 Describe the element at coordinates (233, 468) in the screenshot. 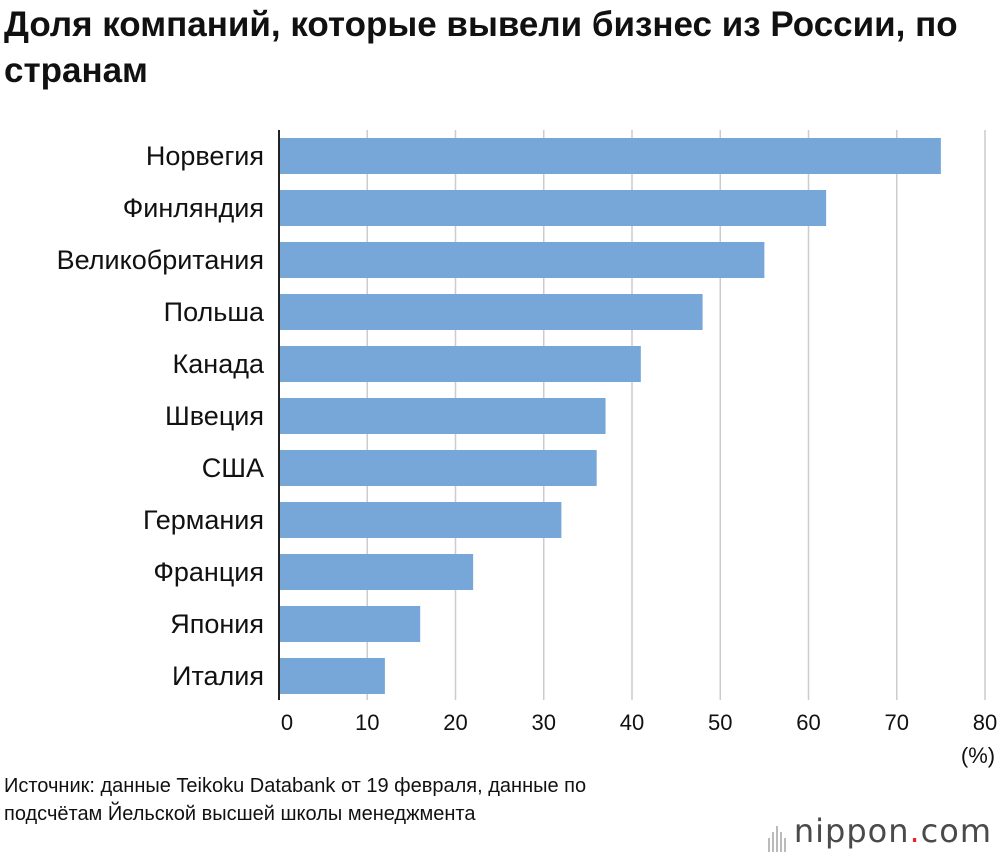

I see `category-label: США` at that location.